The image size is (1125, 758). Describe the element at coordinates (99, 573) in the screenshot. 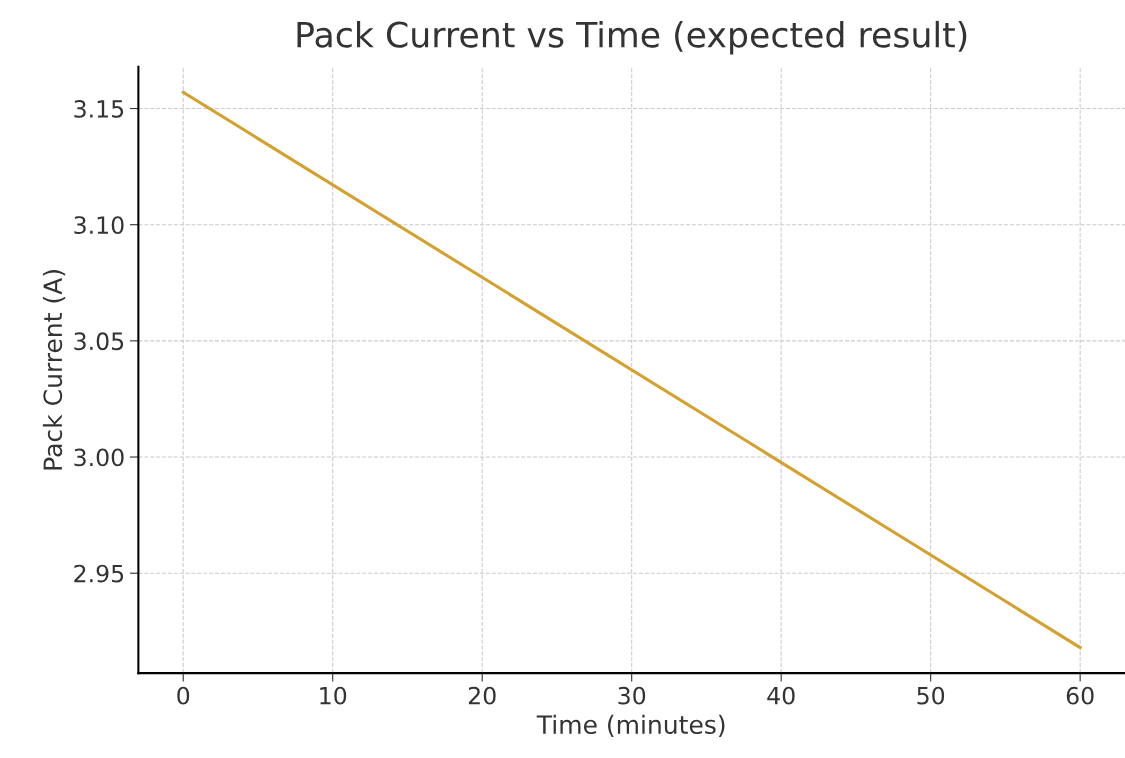

I see `y-tick-label: 2.95` at that location.